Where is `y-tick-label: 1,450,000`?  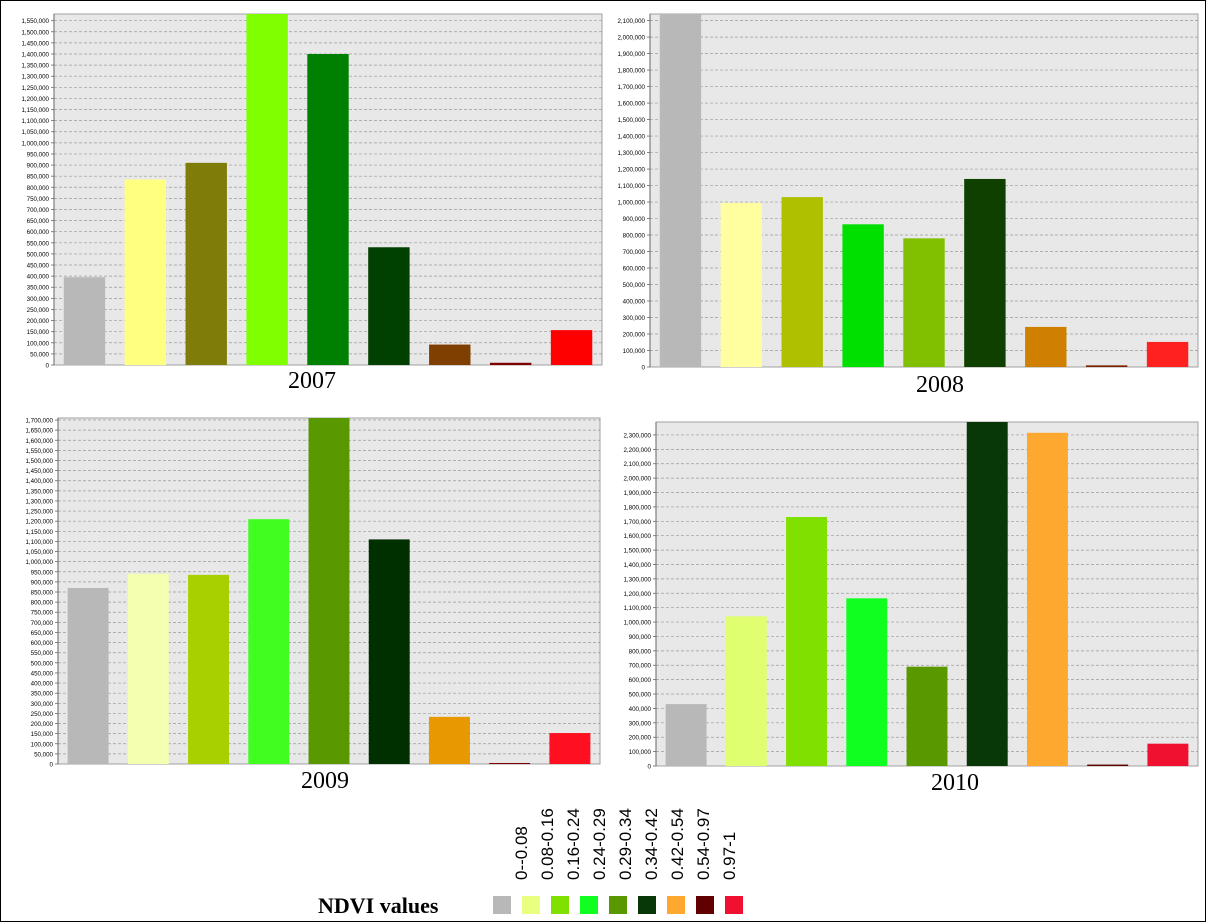 y-tick-label: 1,450,000 is located at coordinates (35, 43).